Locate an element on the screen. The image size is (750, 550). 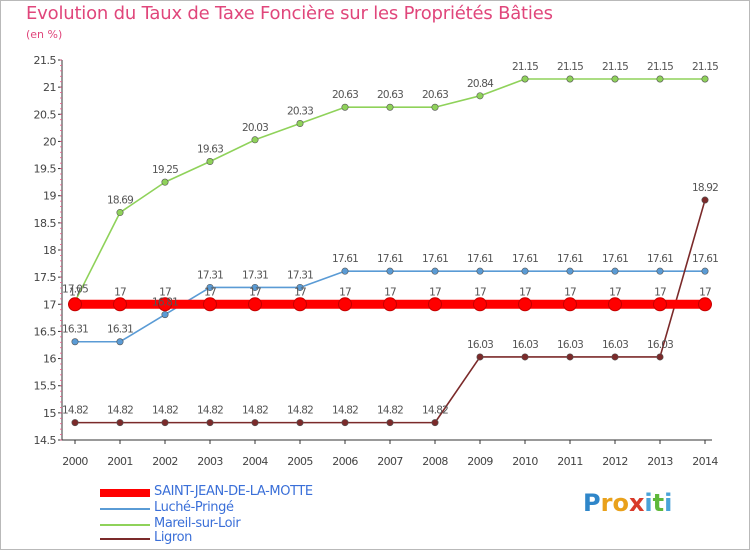
y-axis-unit-label: (en %) is located at coordinates (44, 34).